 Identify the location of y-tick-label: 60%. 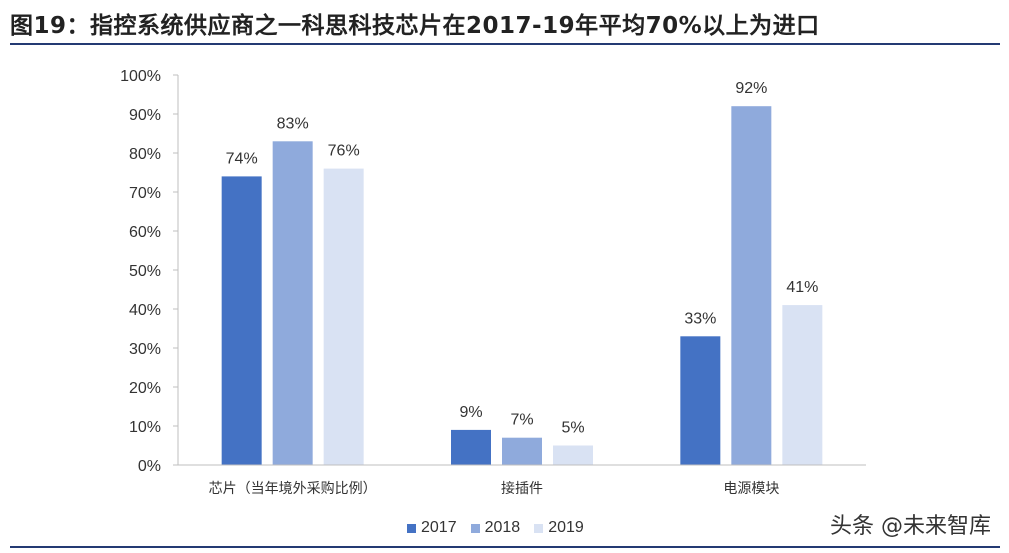
(145, 232).